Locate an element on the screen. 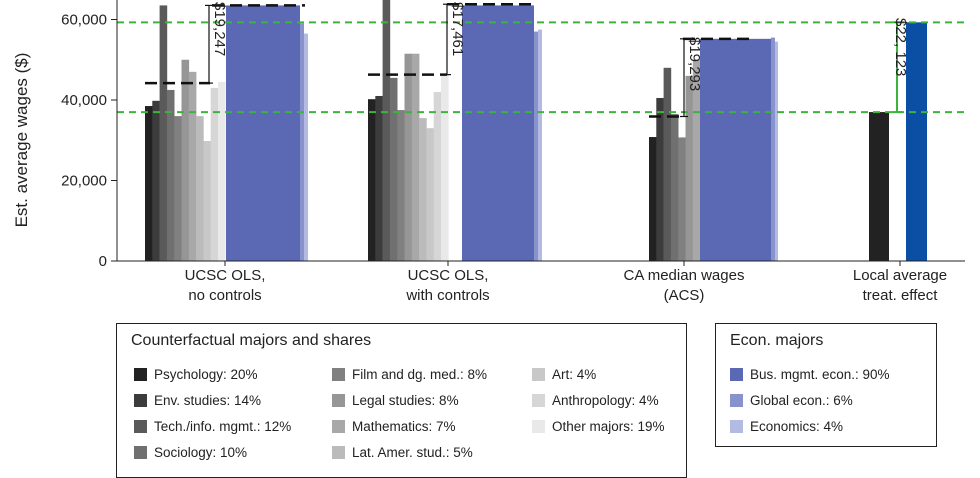  group-label-1-line1: with controls is located at coordinates (447, 295).